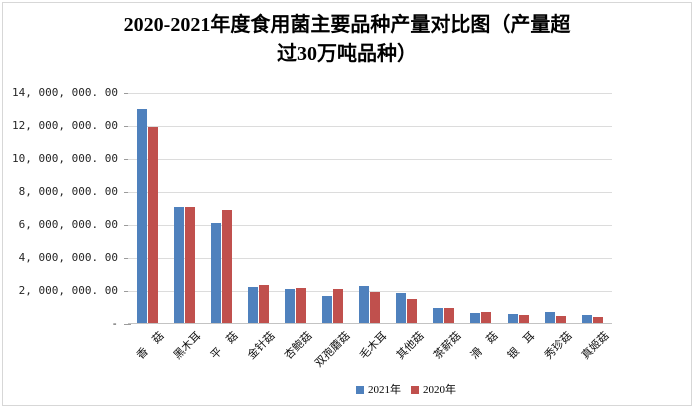 This screenshot has height=408, width=694. Describe the element at coordinates (370, 323) in the screenshot. I see `x-axis-line` at that location.